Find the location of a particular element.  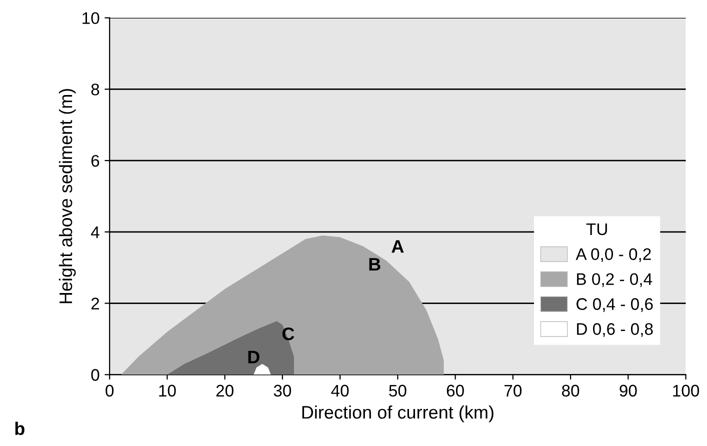

y-tick-label: 8 is located at coordinates (95, 90).